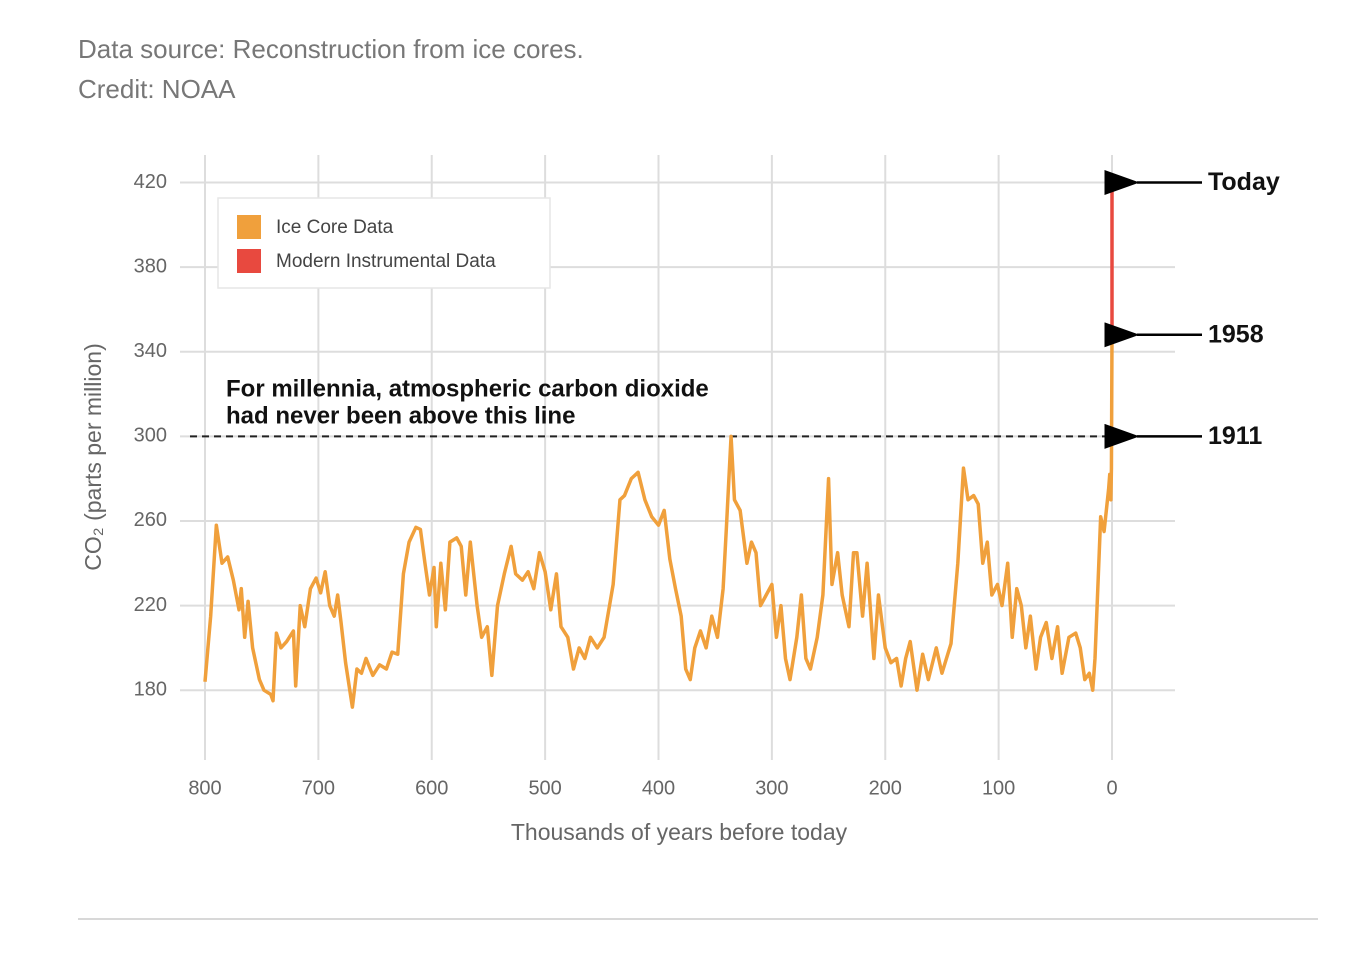 The height and width of the screenshot is (954, 1366). Describe the element at coordinates (400, 415) in the screenshot. I see `annotation: had never been above this line` at that location.